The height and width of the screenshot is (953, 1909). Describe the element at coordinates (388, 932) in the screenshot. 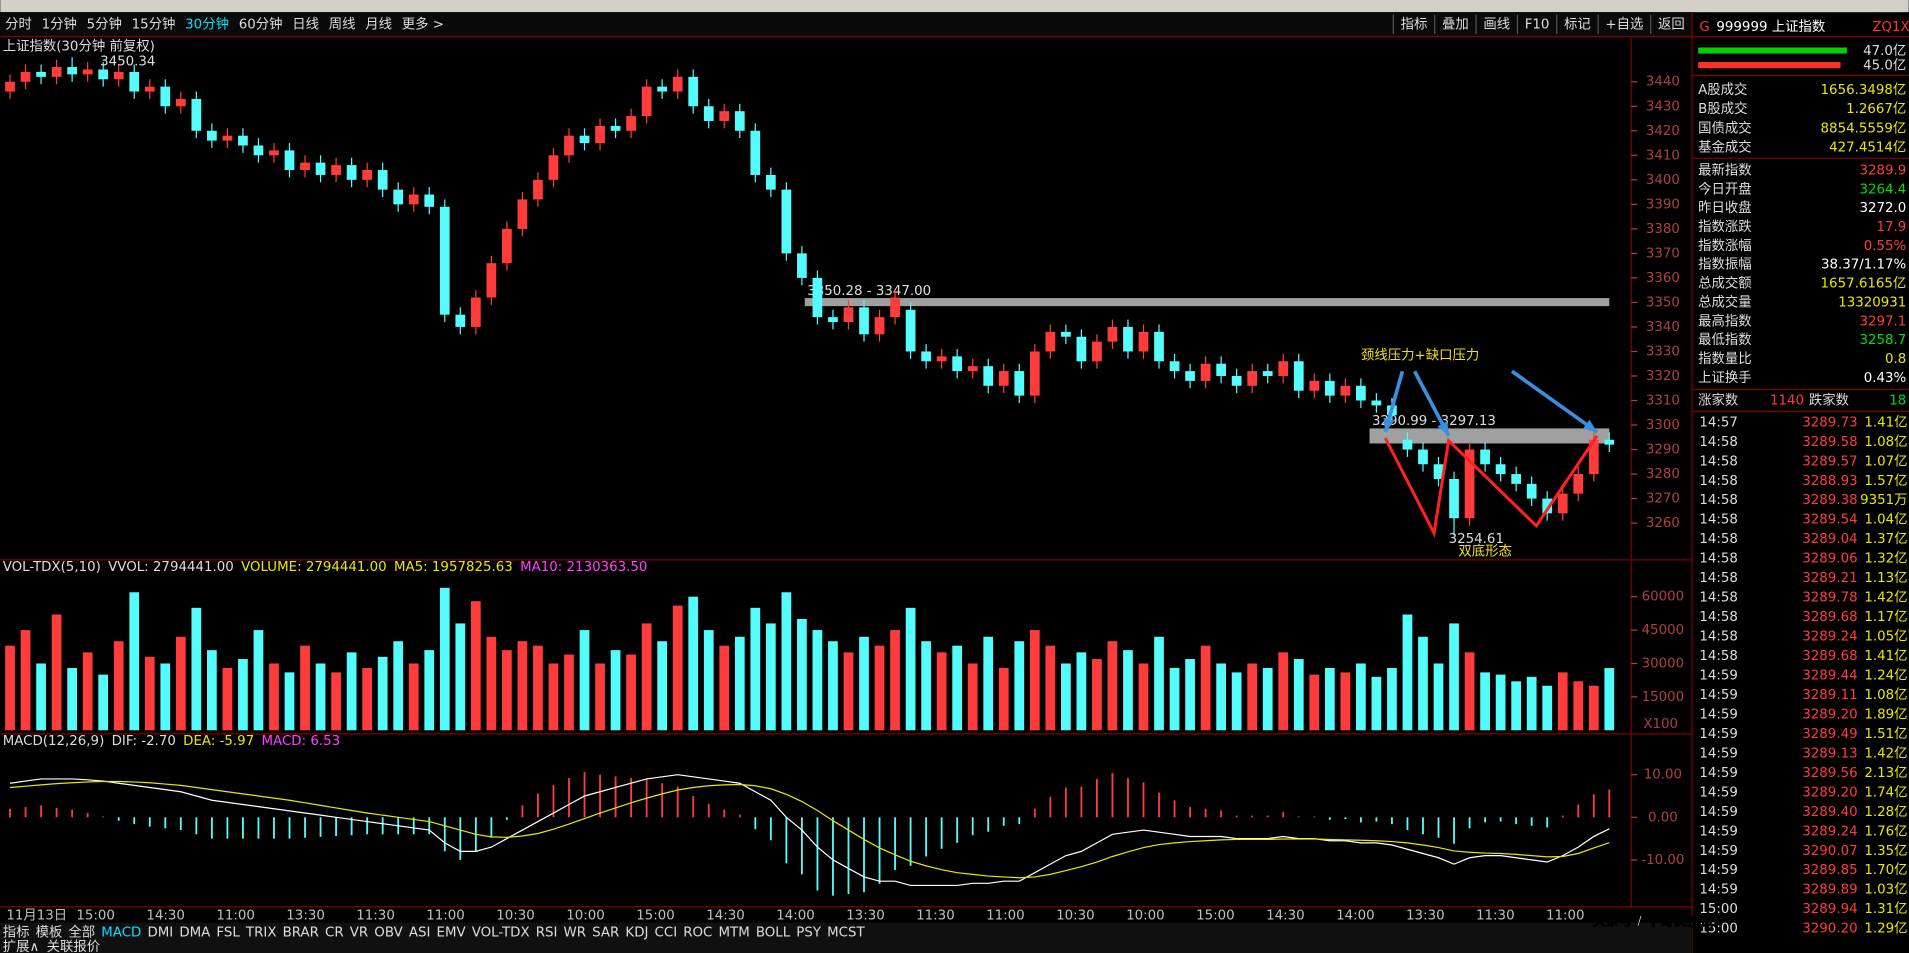

I see `indicator-tab: OBV` at that location.